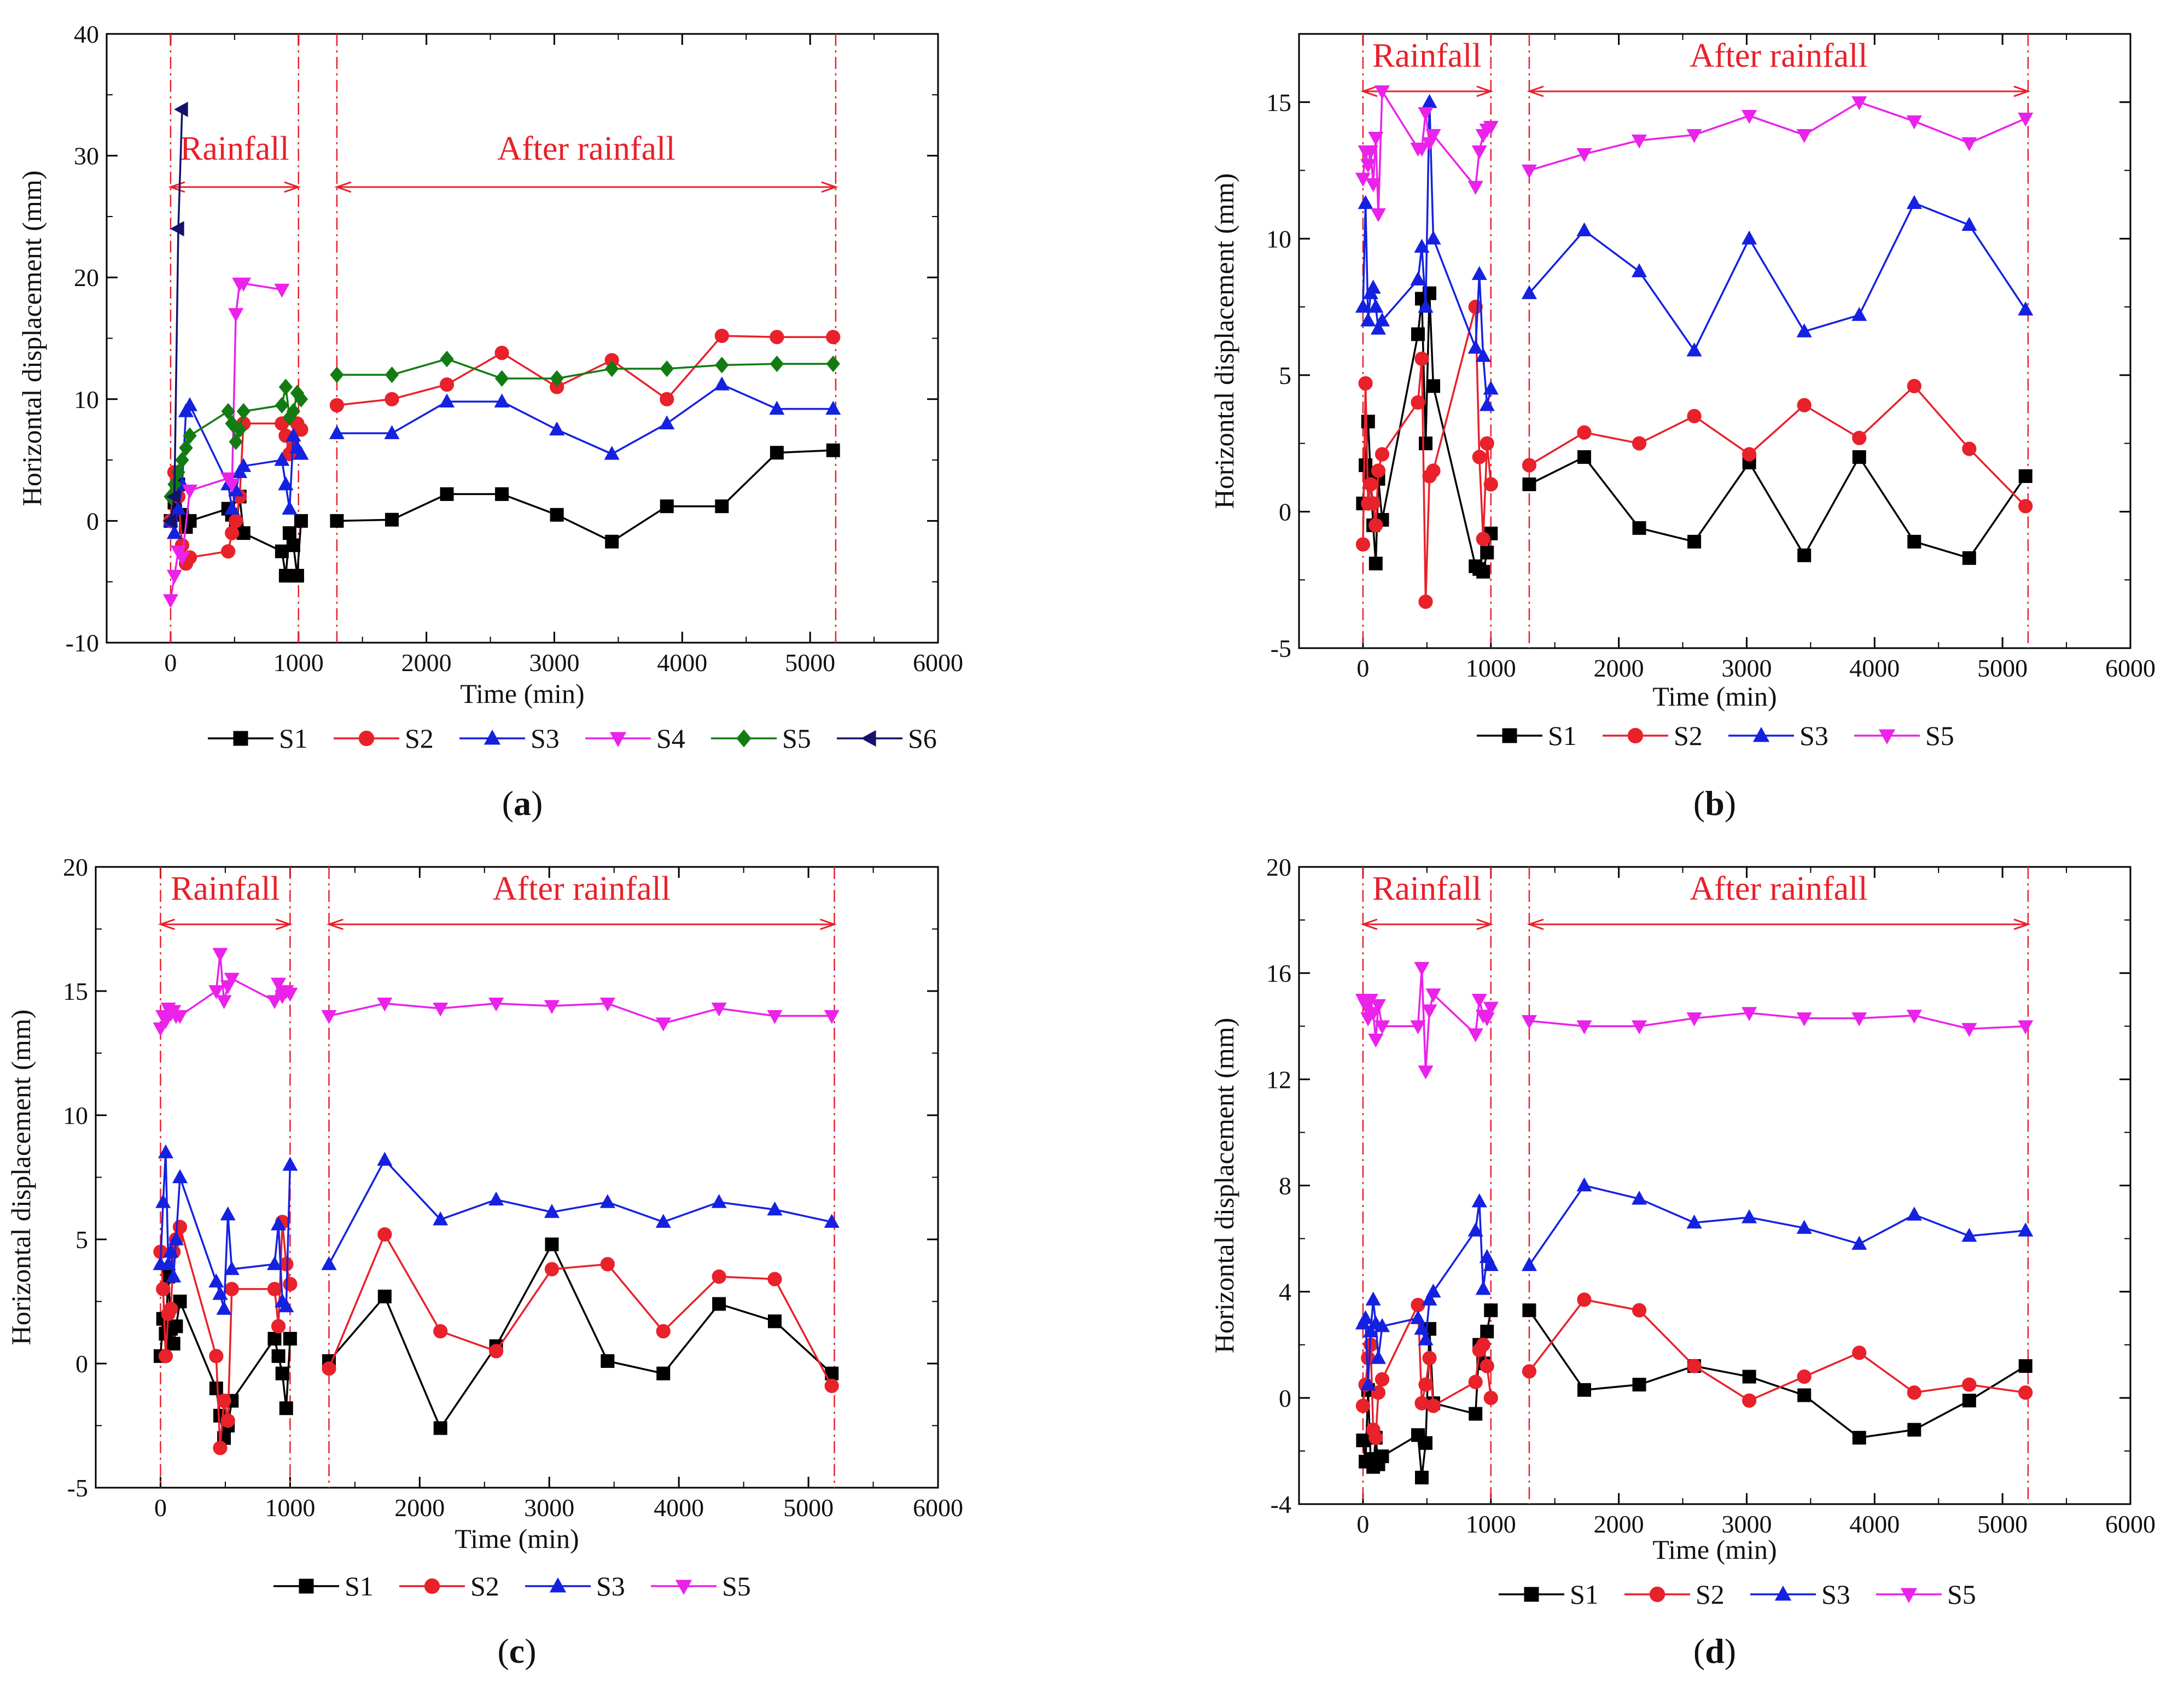  Describe the element at coordinates (1714, 1651) in the screenshot. I see `panel-label: (d)` at that location.